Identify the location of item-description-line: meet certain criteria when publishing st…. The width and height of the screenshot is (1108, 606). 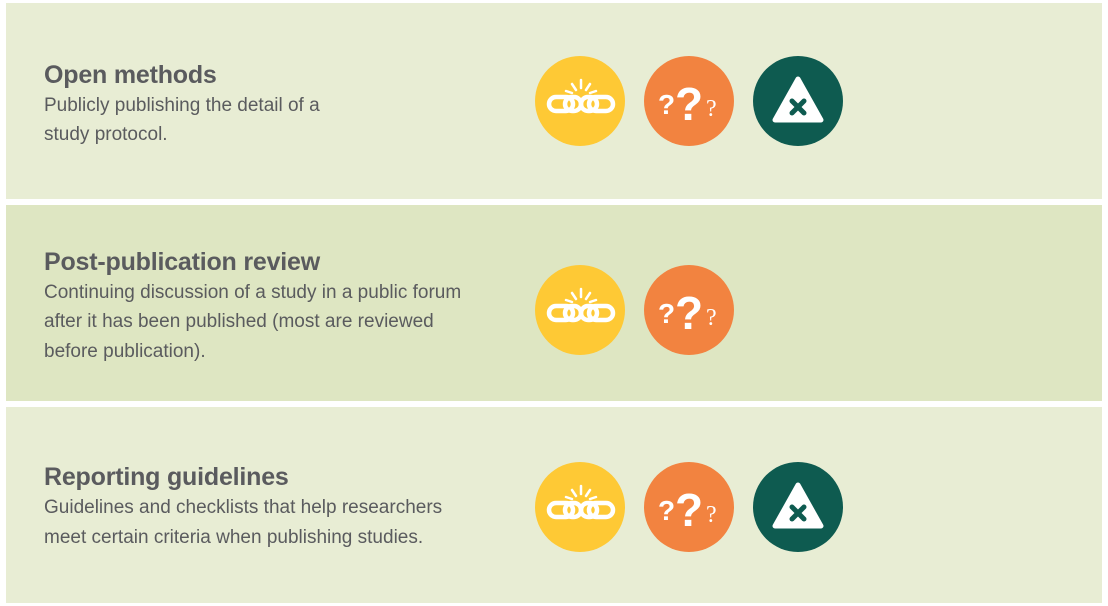
(234, 537).